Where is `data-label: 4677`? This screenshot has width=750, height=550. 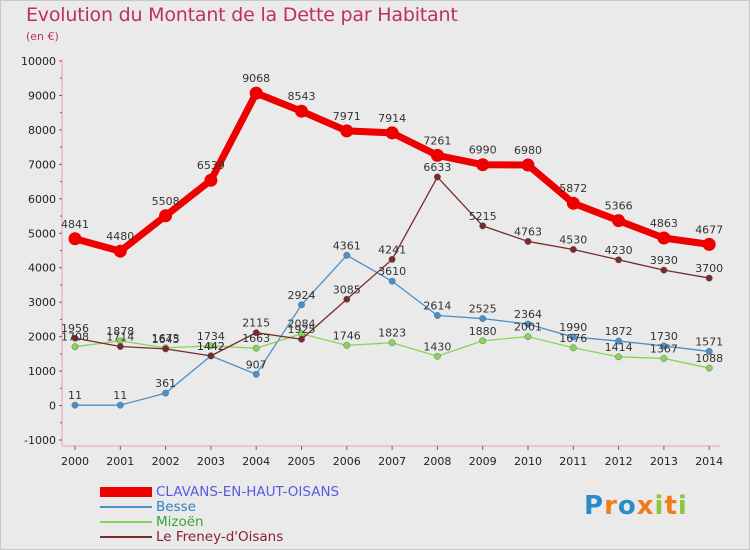
data-label: 4677 is located at coordinates (709, 229).